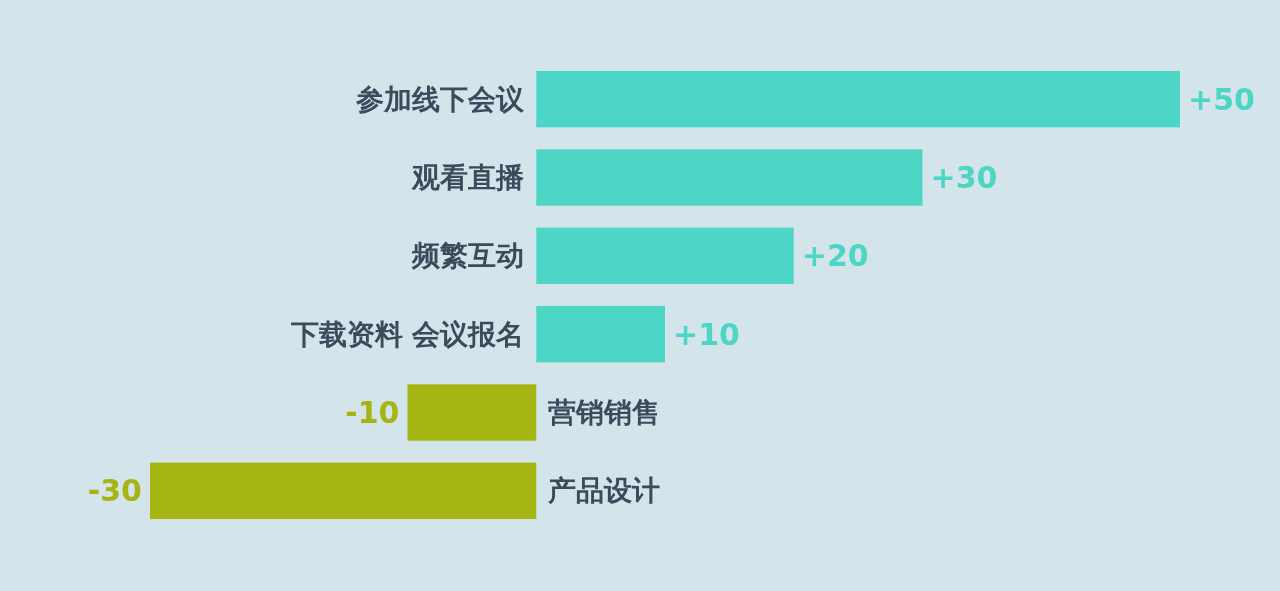 The image size is (1280, 591). What do you see at coordinates (604, 491) in the screenshot?
I see `y-tick-label: 产品设计` at bounding box center [604, 491].